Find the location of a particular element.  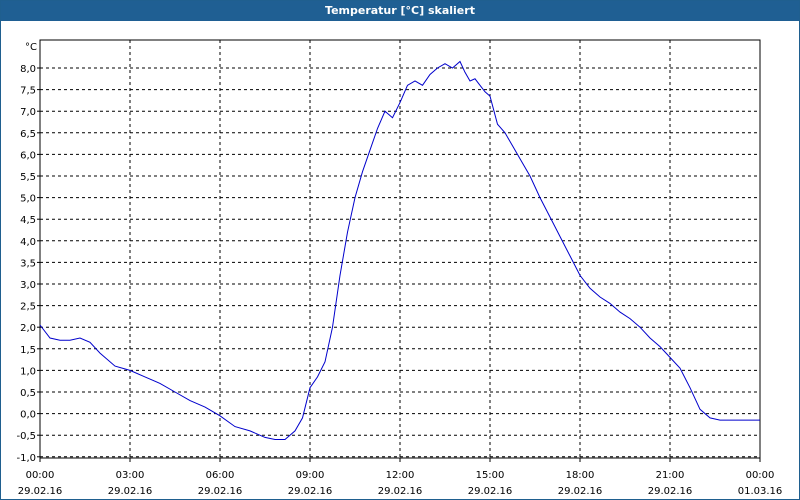

y-tick-label: 6,5 is located at coordinates (28, 134).